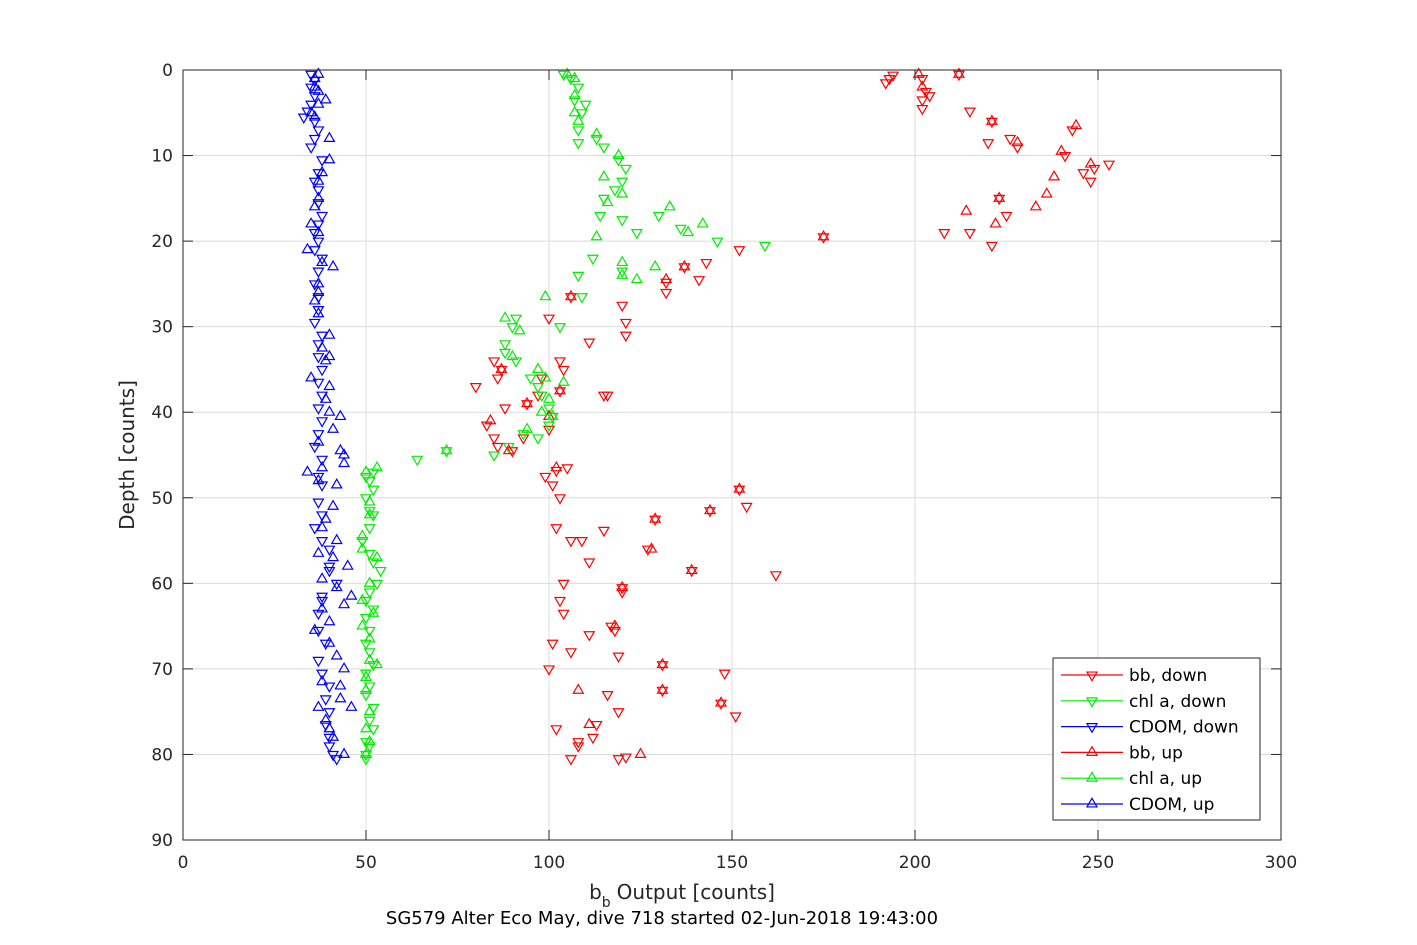  Describe the element at coordinates (162, 841) in the screenshot. I see `y-tick-label: 90` at that location.